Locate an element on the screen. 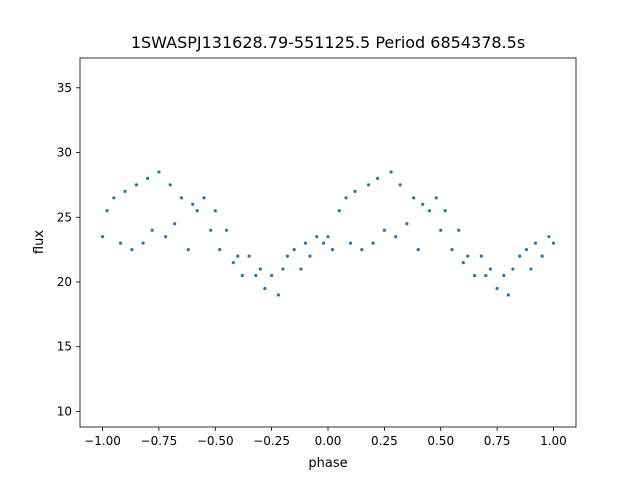 The height and width of the screenshot is (484, 640). y-tick-label: 35 is located at coordinates (64, 88).